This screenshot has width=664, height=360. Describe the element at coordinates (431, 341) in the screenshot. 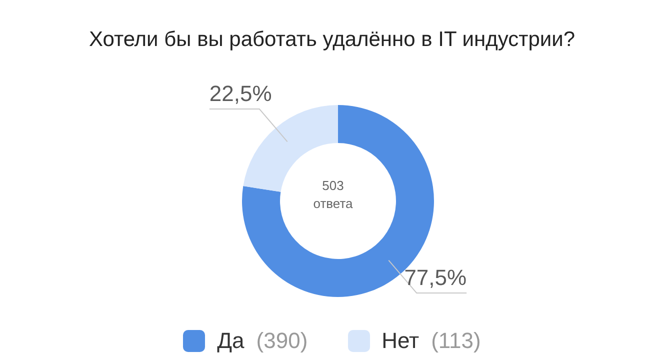

I see `legend-label: Нет (113)` at that location.